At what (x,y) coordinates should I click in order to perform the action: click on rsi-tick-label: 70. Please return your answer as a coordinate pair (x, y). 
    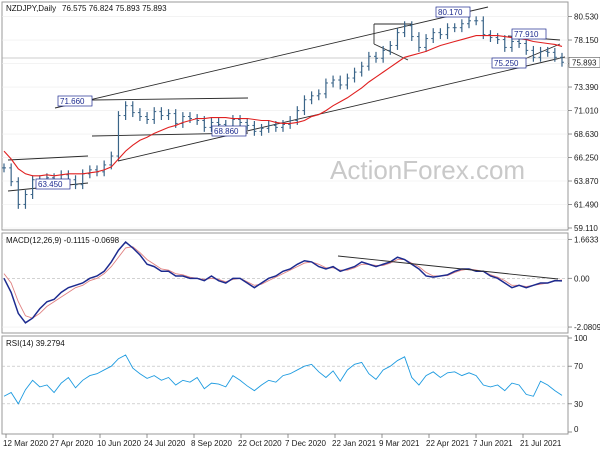
    Looking at the image, I should click on (578, 366).